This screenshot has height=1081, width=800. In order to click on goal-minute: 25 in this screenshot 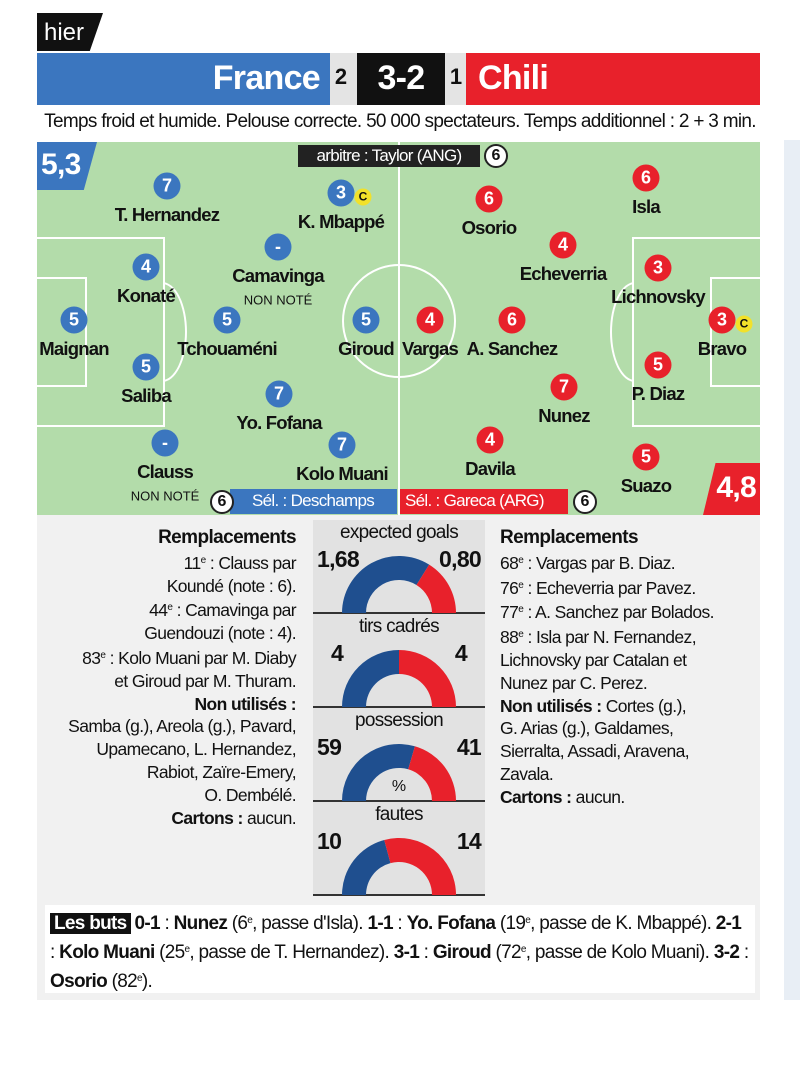, I will do `click(174, 952)`.